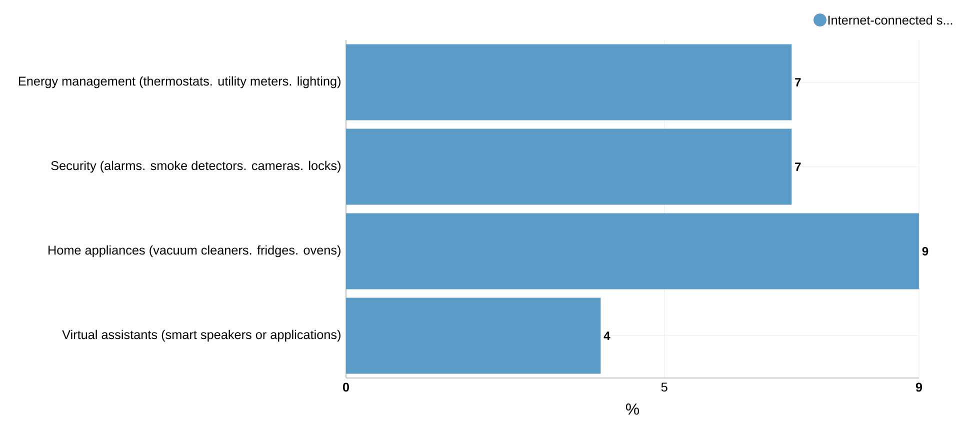  What do you see at coordinates (633, 409) in the screenshot?
I see `x-axis-title: %` at bounding box center [633, 409].